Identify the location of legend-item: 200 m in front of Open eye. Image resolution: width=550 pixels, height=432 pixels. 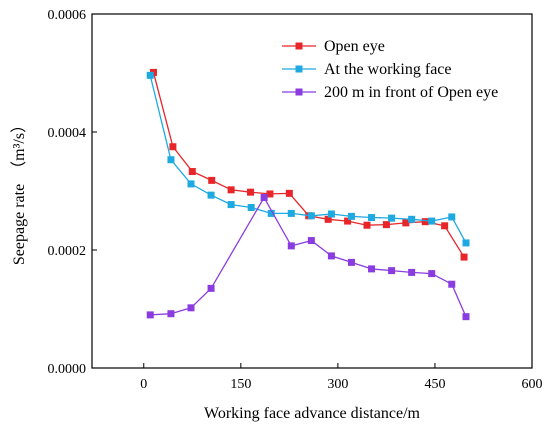
(390, 92).